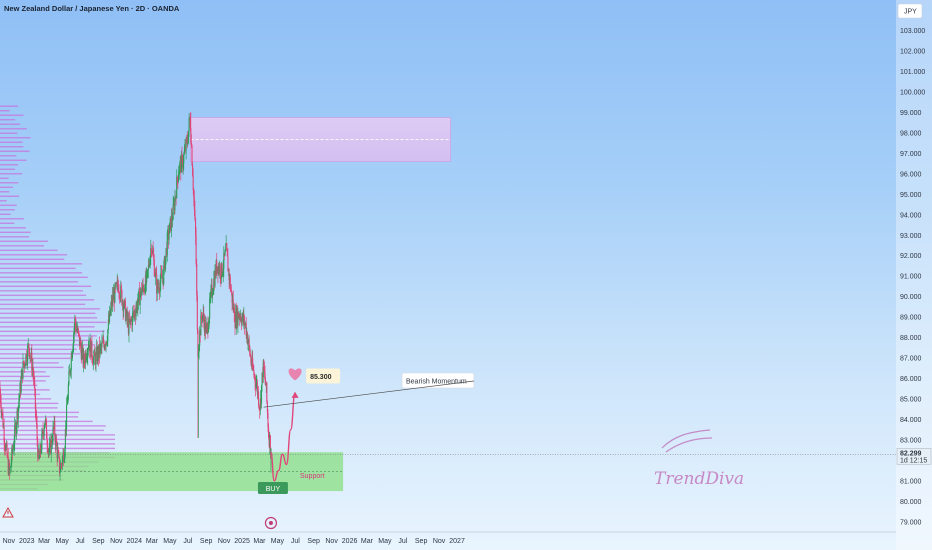 The width and height of the screenshot is (932, 550). I want to click on x-tick-label: 2027, so click(457, 541).